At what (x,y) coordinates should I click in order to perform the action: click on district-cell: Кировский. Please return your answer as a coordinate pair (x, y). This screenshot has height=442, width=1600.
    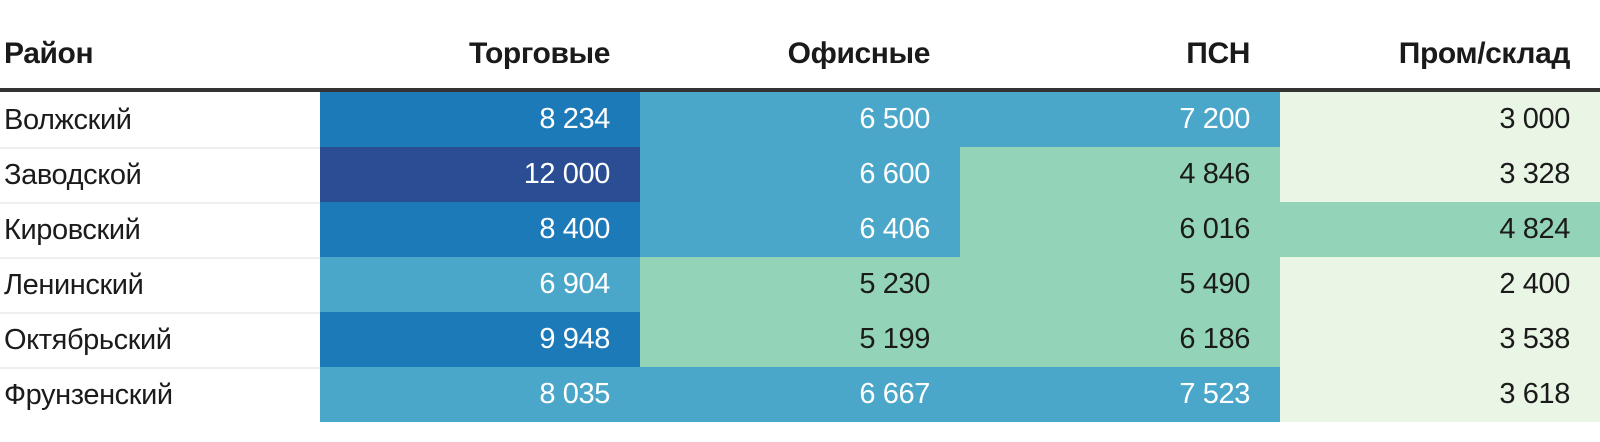
    Looking at the image, I should click on (160, 229).